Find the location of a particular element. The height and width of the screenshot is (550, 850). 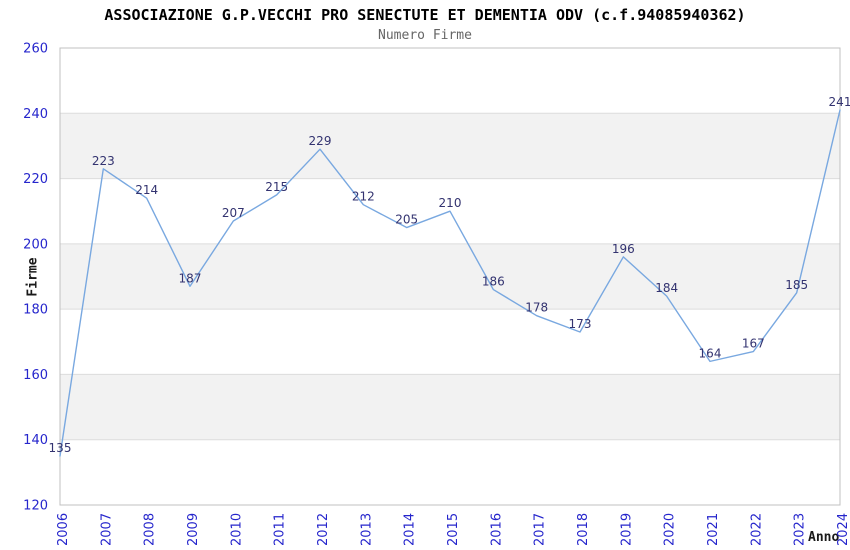

x-tick-label: 2013 is located at coordinates (366, 529).